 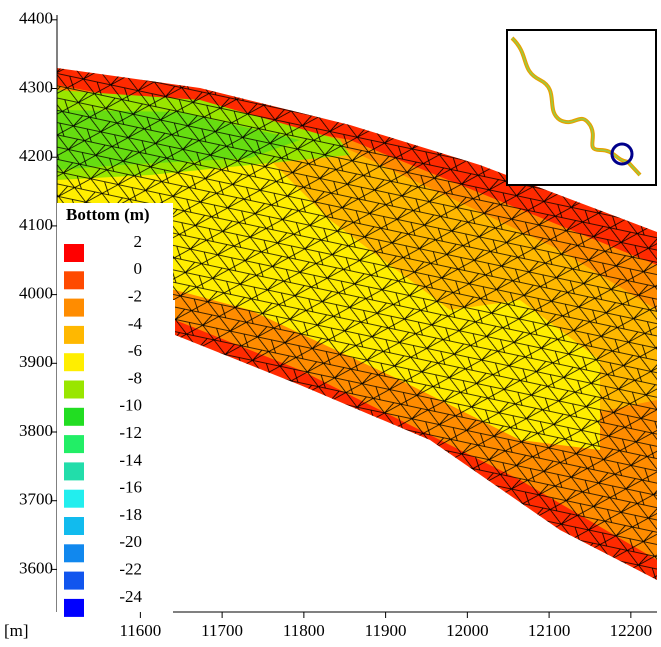 I want to click on y-tick-label: 3600, so click(x=36, y=567).